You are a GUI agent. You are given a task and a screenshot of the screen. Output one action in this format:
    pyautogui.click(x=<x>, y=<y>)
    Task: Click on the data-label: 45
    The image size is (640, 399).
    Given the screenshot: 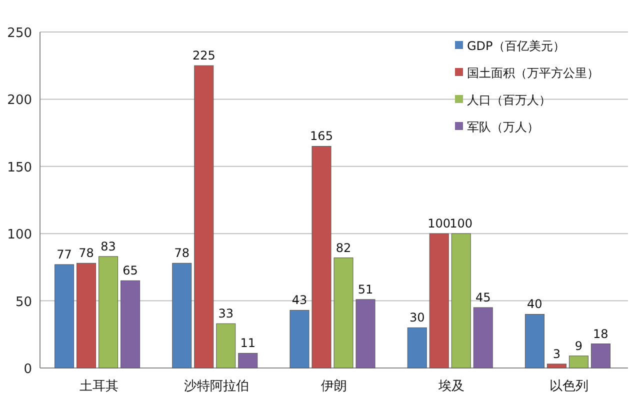 What is the action you would take?
    pyautogui.click(x=483, y=297)
    